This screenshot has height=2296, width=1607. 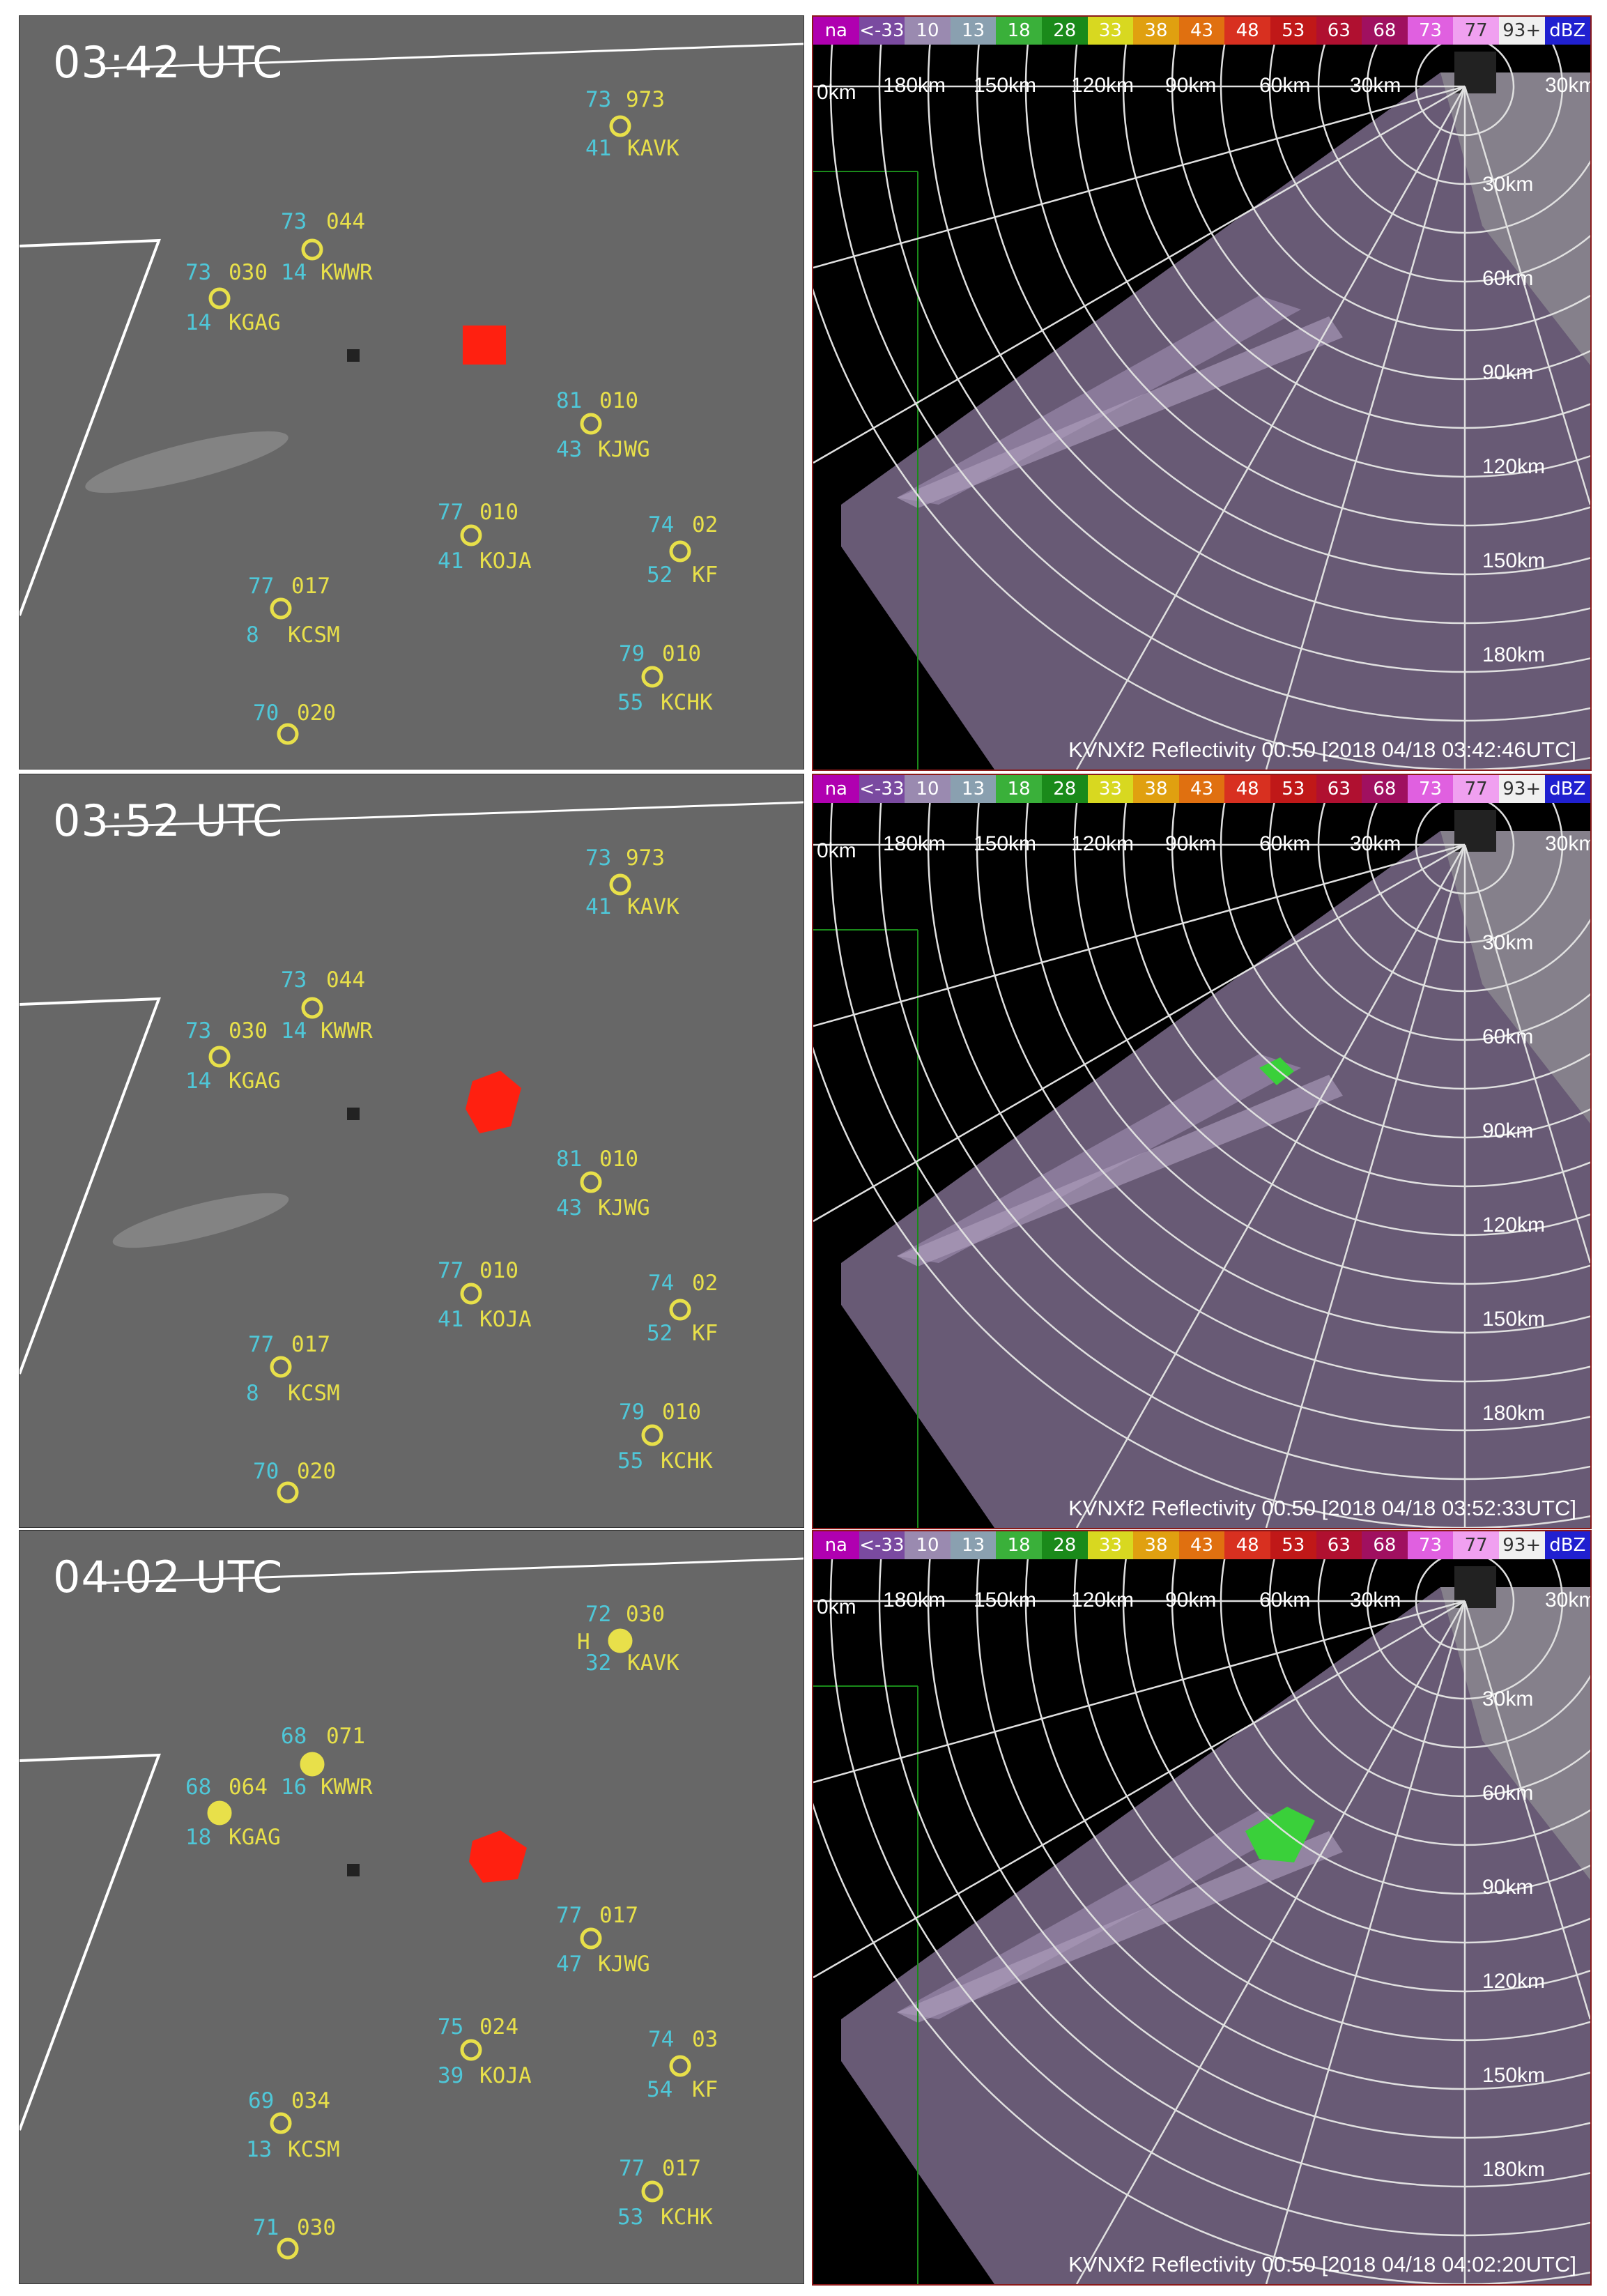 What do you see at coordinates (882, 1545) in the screenshot?
I see `colorbar-cell: <-33` at bounding box center [882, 1545].